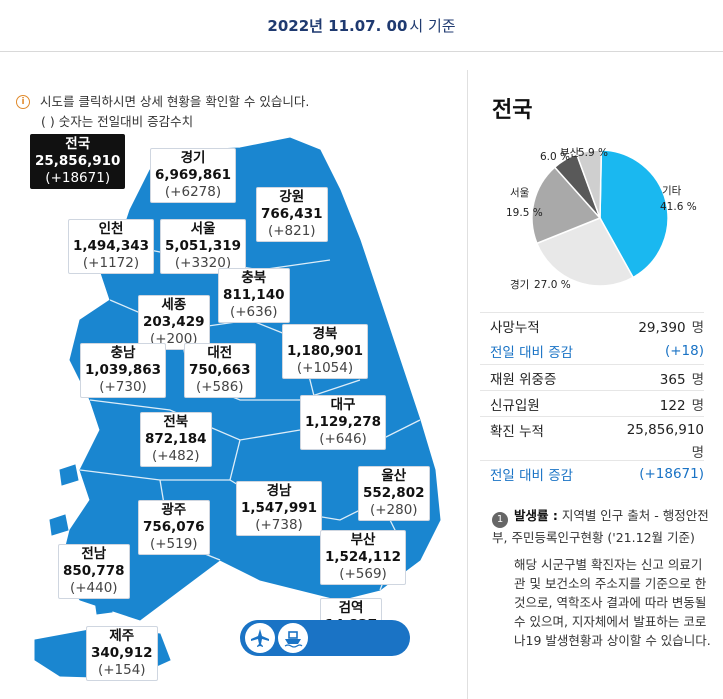 This screenshot has height=699, width=723. Describe the element at coordinates (394, 476) in the screenshot. I see `region-name: 울산` at that location.